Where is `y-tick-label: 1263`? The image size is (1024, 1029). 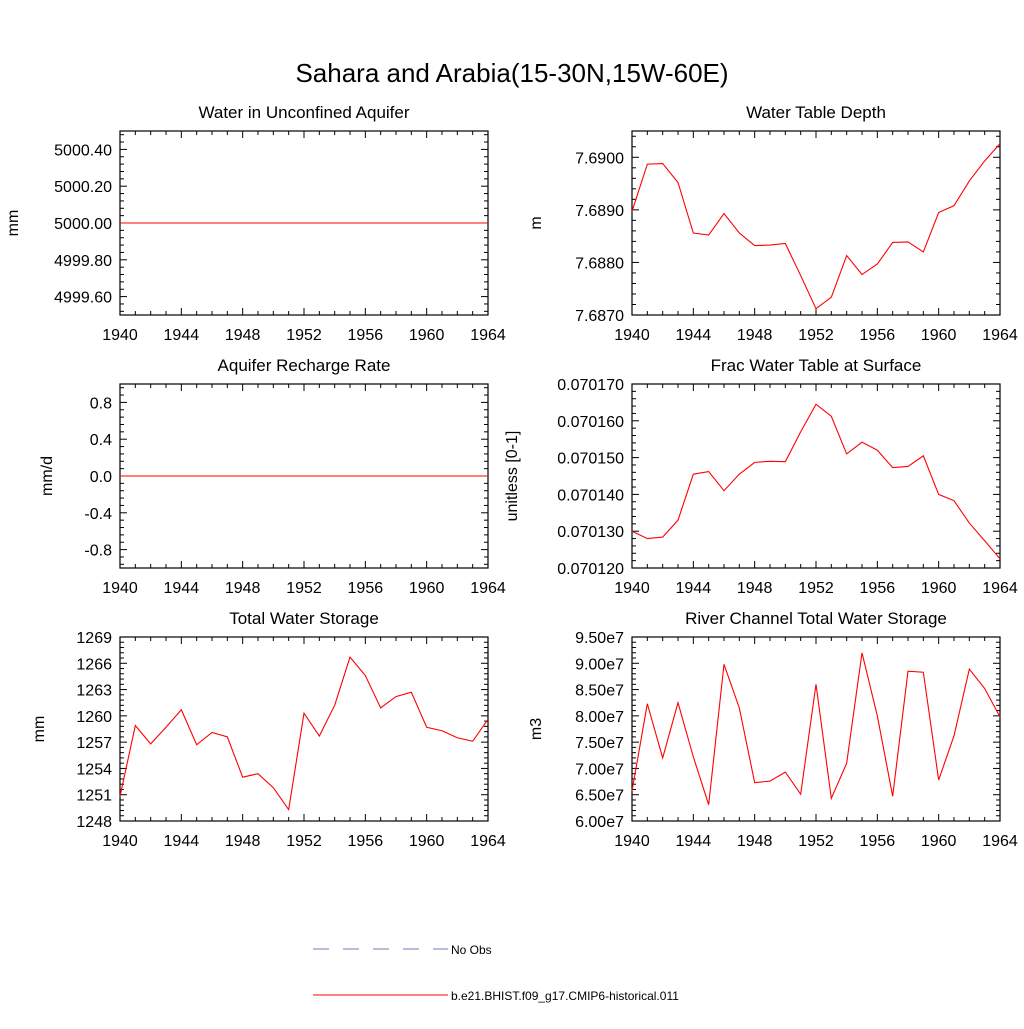 y-tick-label: 1263 is located at coordinates (94, 691).